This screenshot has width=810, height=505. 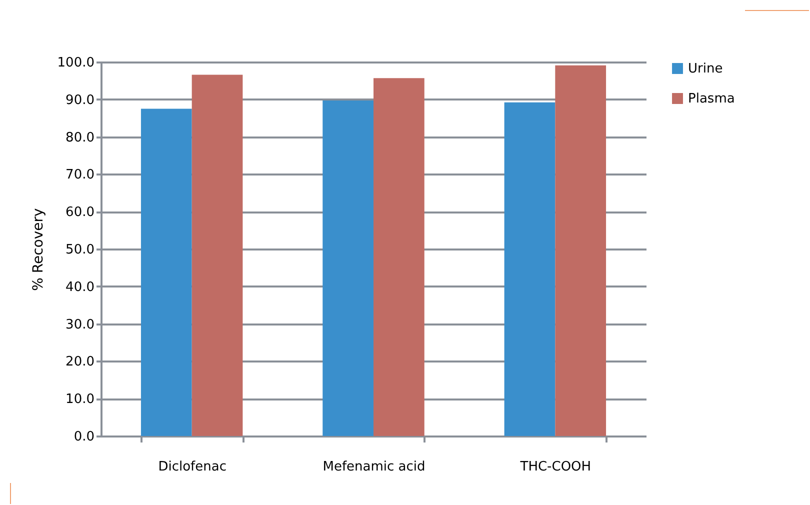 What do you see at coordinates (80, 324) in the screenshot?
I see `y-tick-label: 30.0` at bounding box center [80, 324].